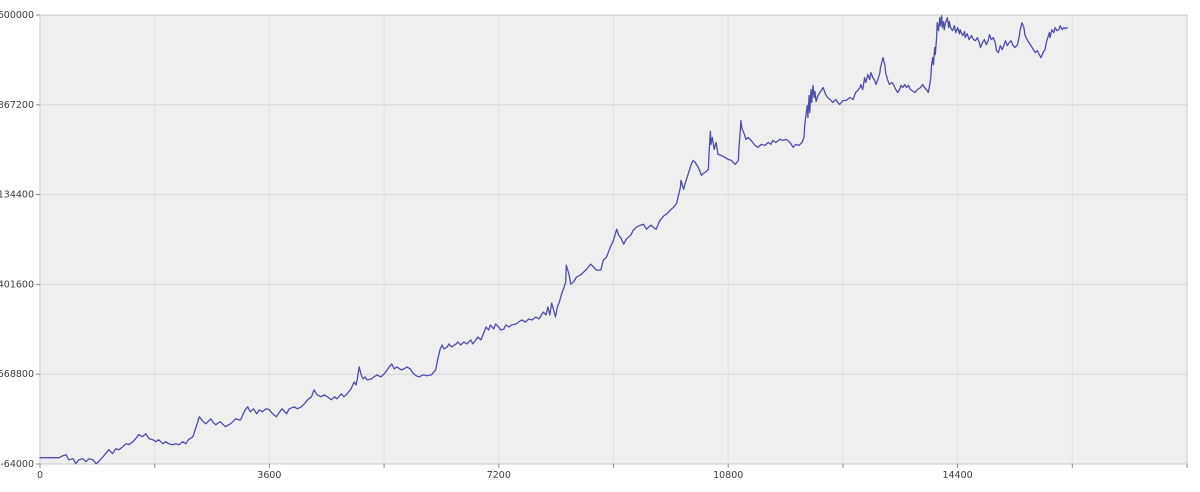  Describe the element at coordinates (17, 284) in the screenshot. I see `y-tick-label: 3401600` at that location.